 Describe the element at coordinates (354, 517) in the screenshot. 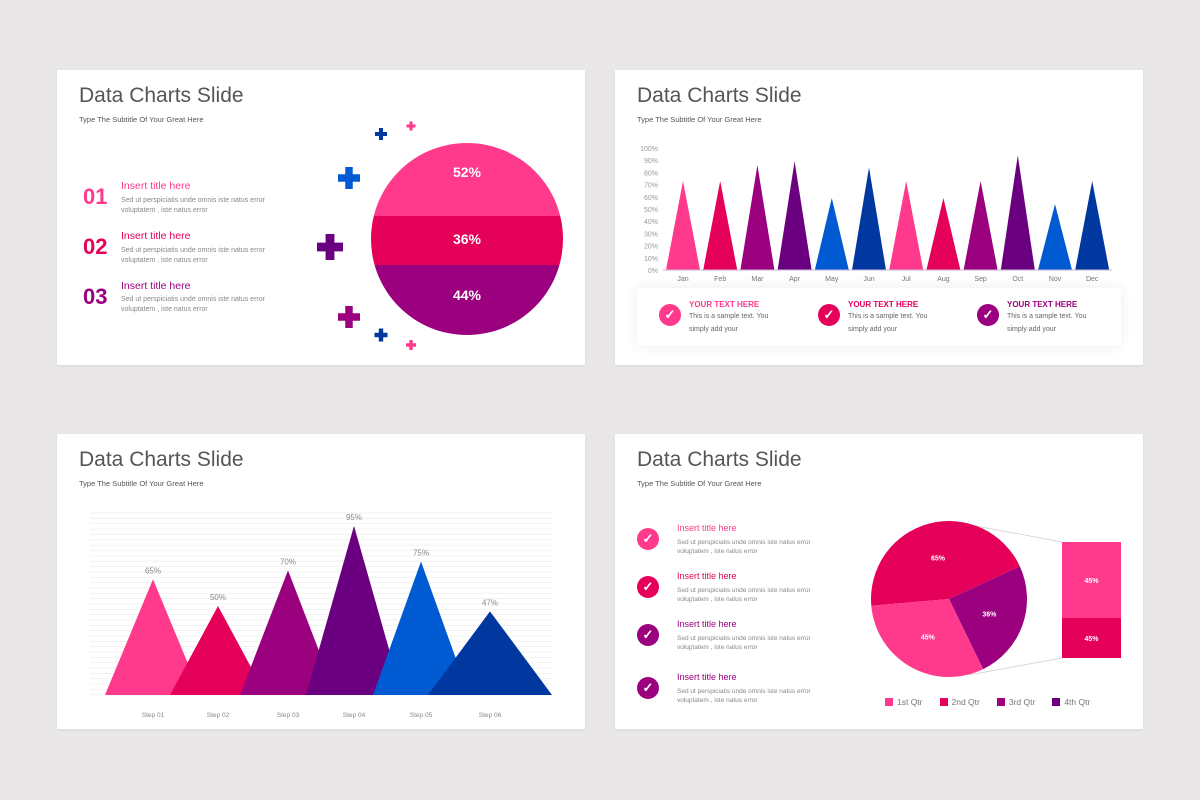

I see `data-label: 95%` at that location.